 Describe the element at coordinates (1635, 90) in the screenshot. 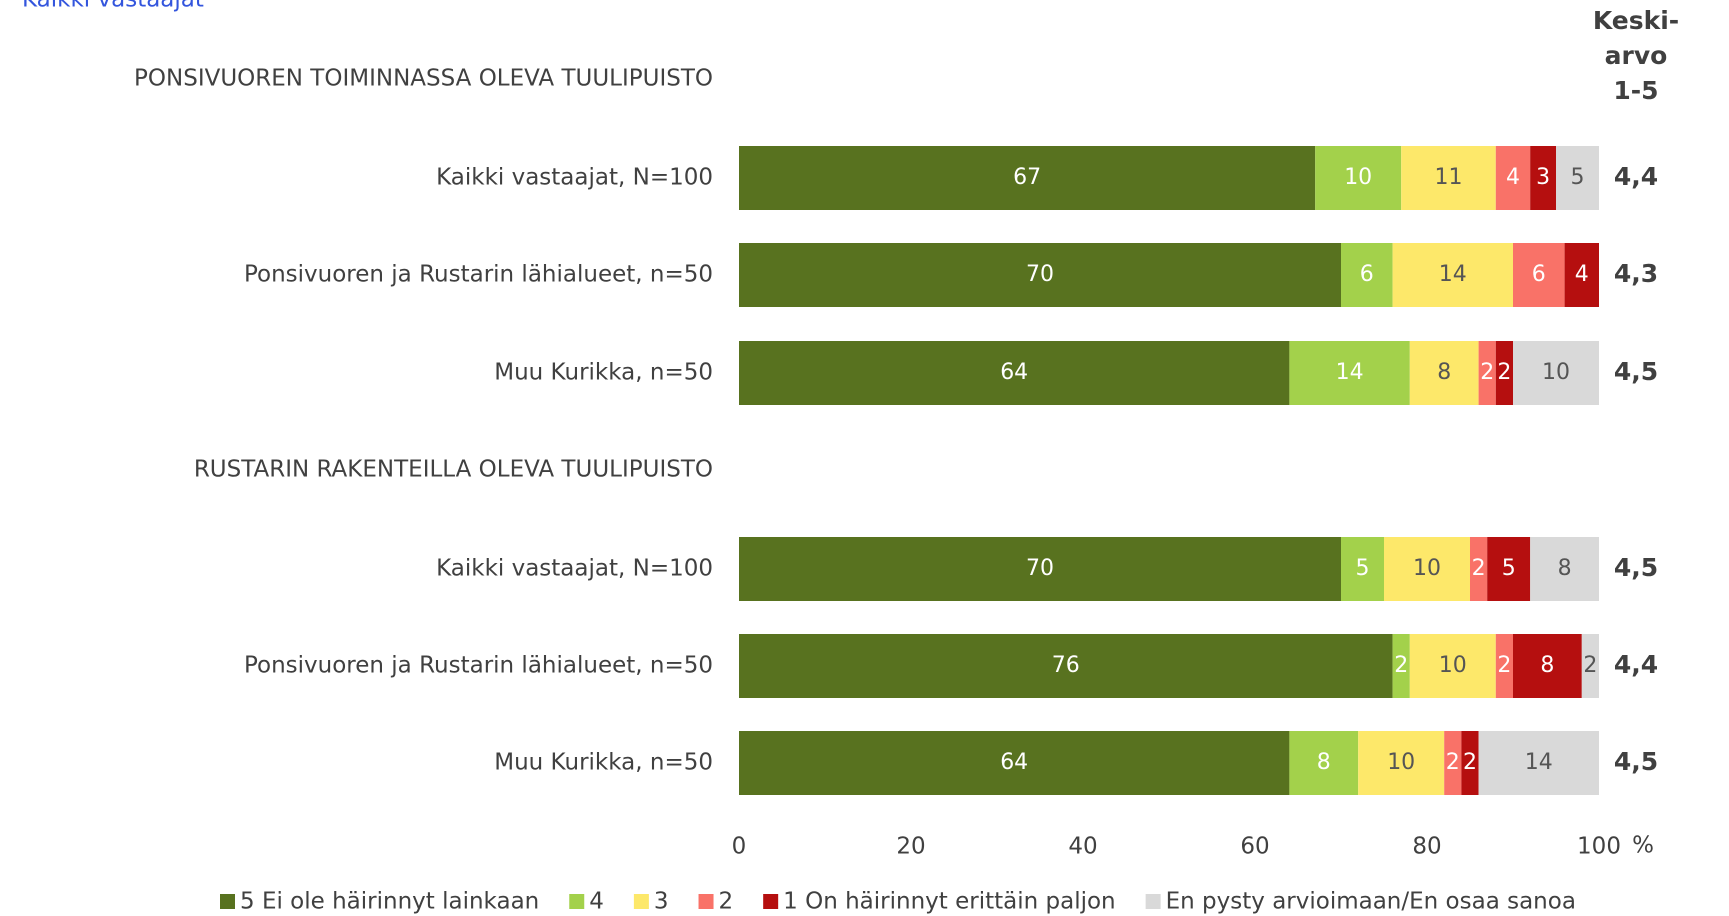

I see `mean-header: 1-5` at that location.